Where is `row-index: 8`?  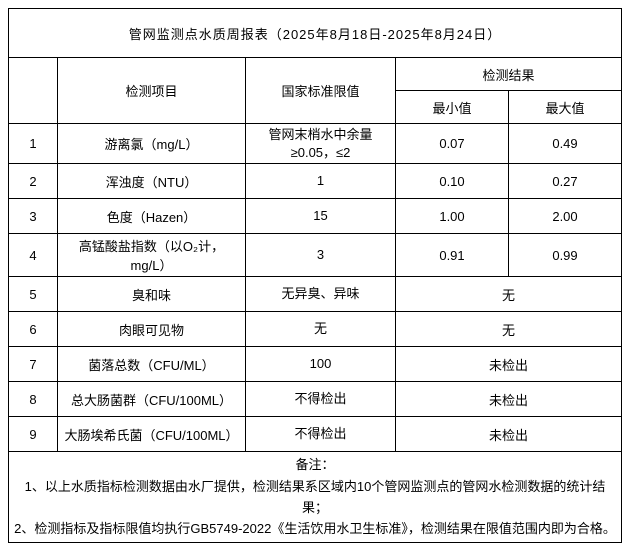 row-index: 8 is located at coordinates (33, 399).